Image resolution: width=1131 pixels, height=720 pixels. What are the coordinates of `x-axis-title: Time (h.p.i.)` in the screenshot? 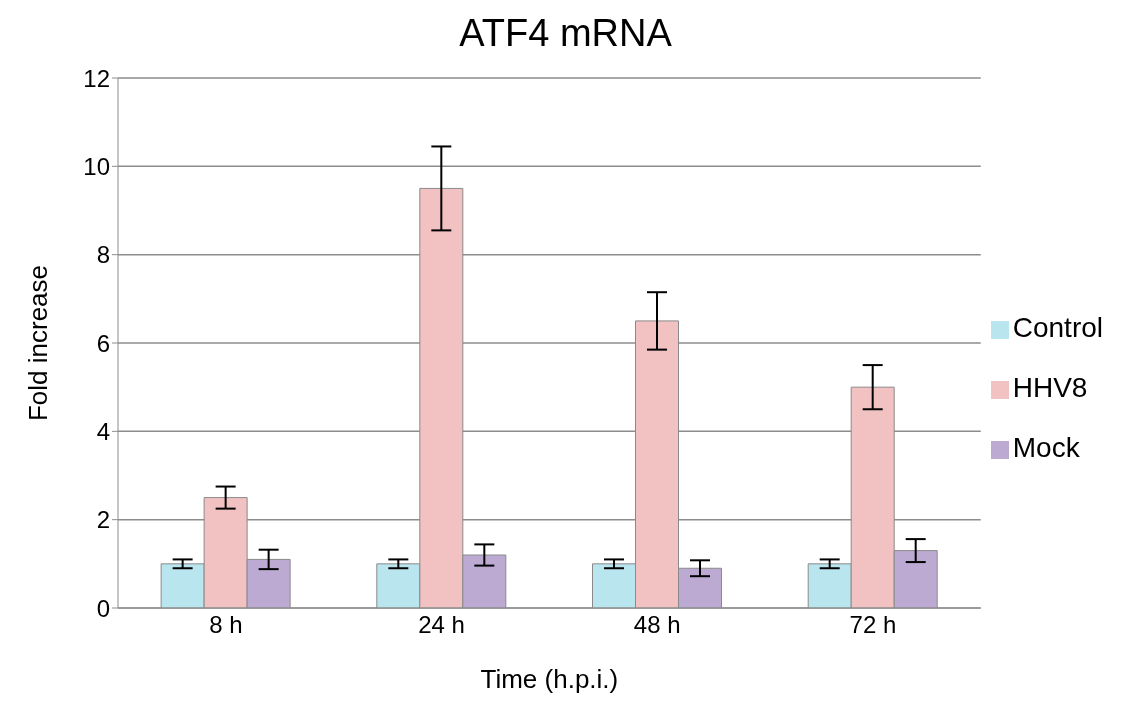 It's located at (549, 679).